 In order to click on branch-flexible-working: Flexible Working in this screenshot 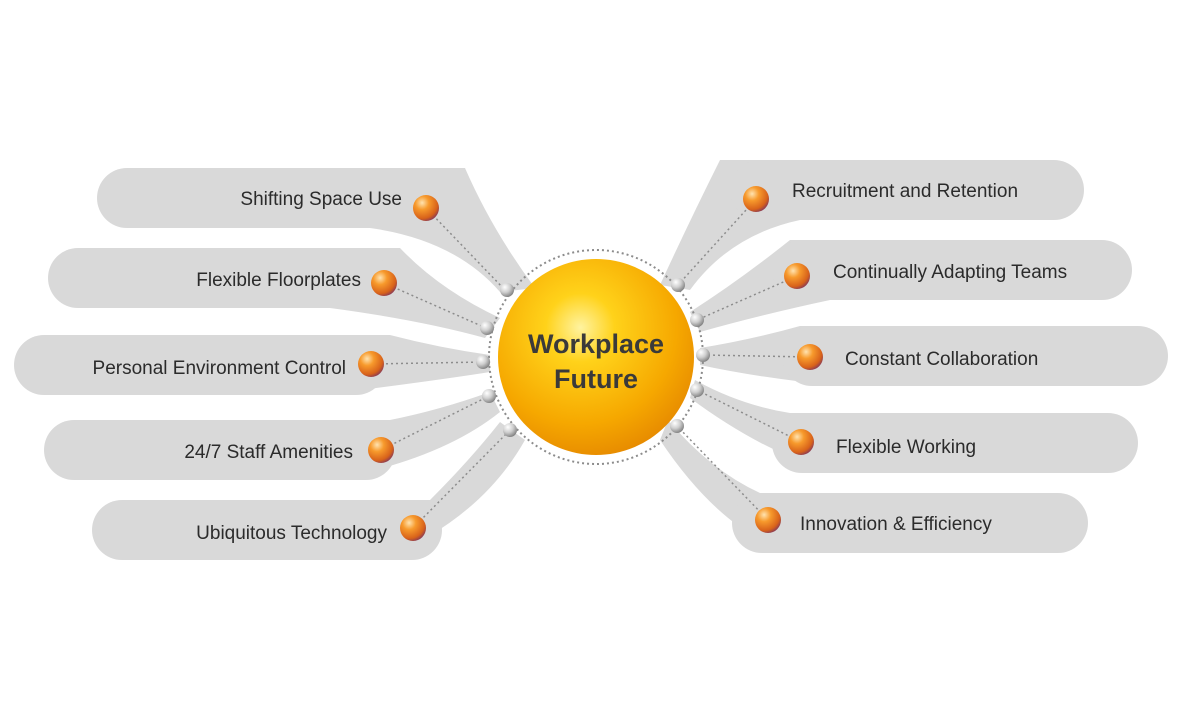, I will do `click(914, 426)`.